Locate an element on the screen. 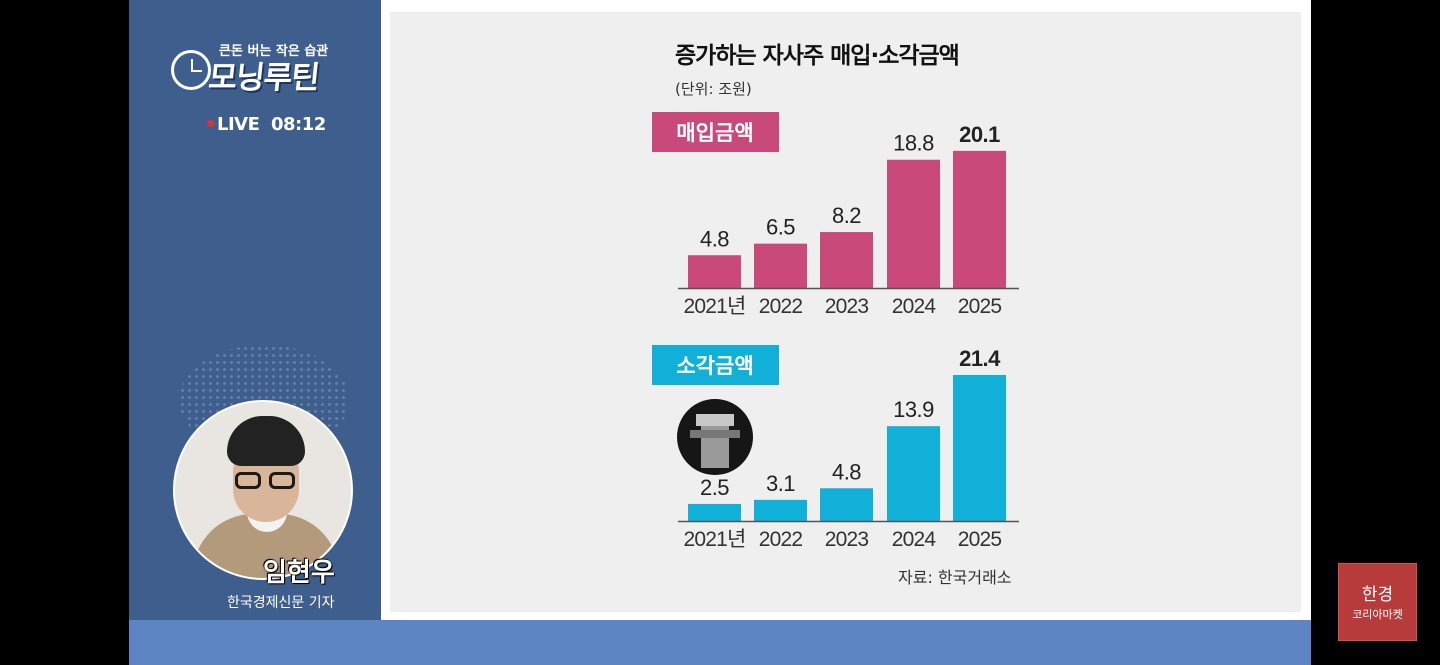  tick-label-1-3: 2023 is located at coordinates (847, 306).